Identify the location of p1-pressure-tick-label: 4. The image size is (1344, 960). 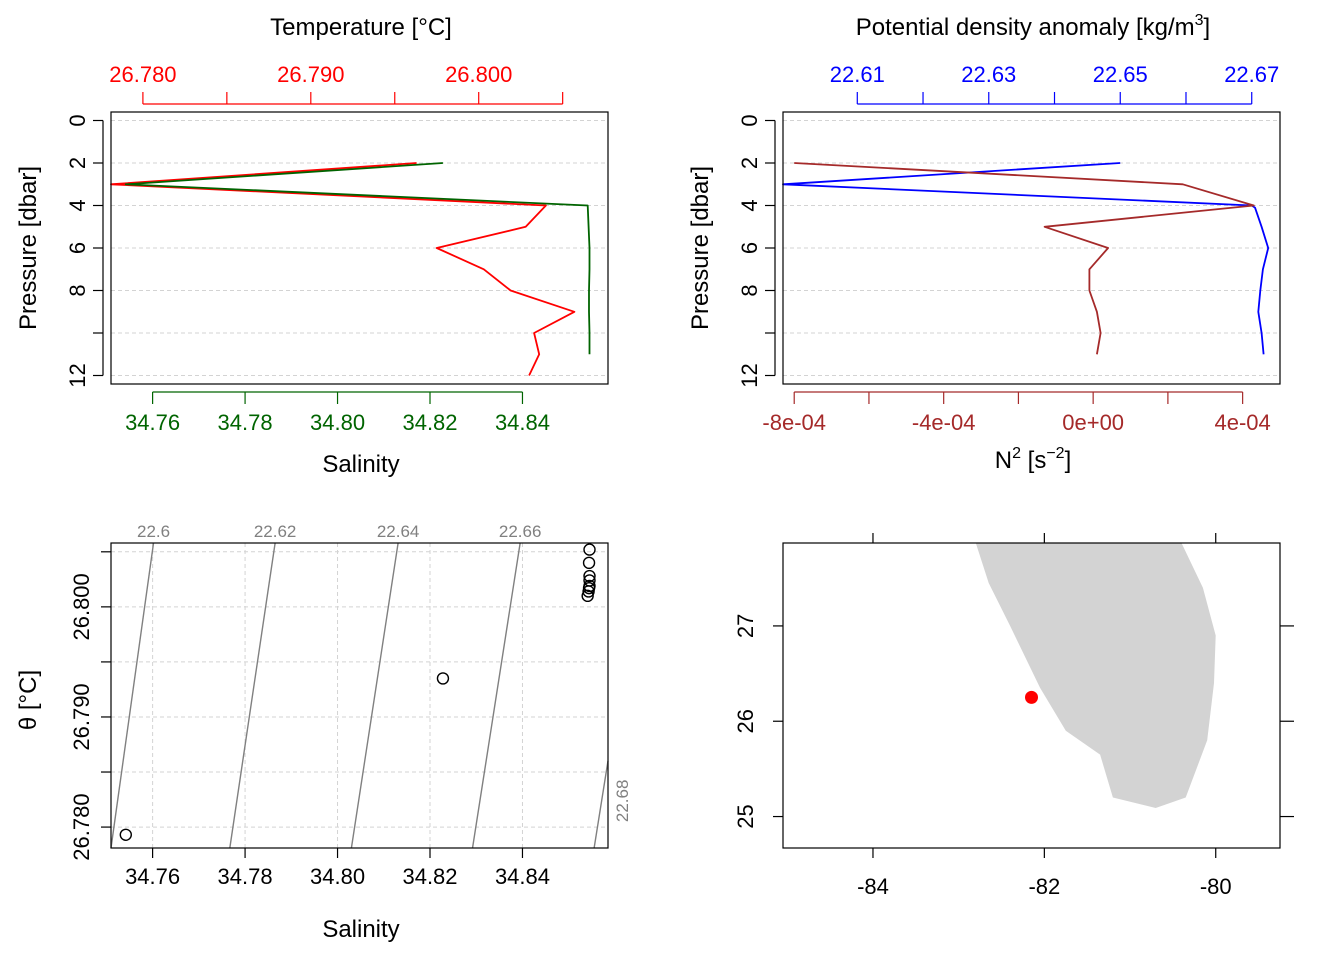
(77, 205).